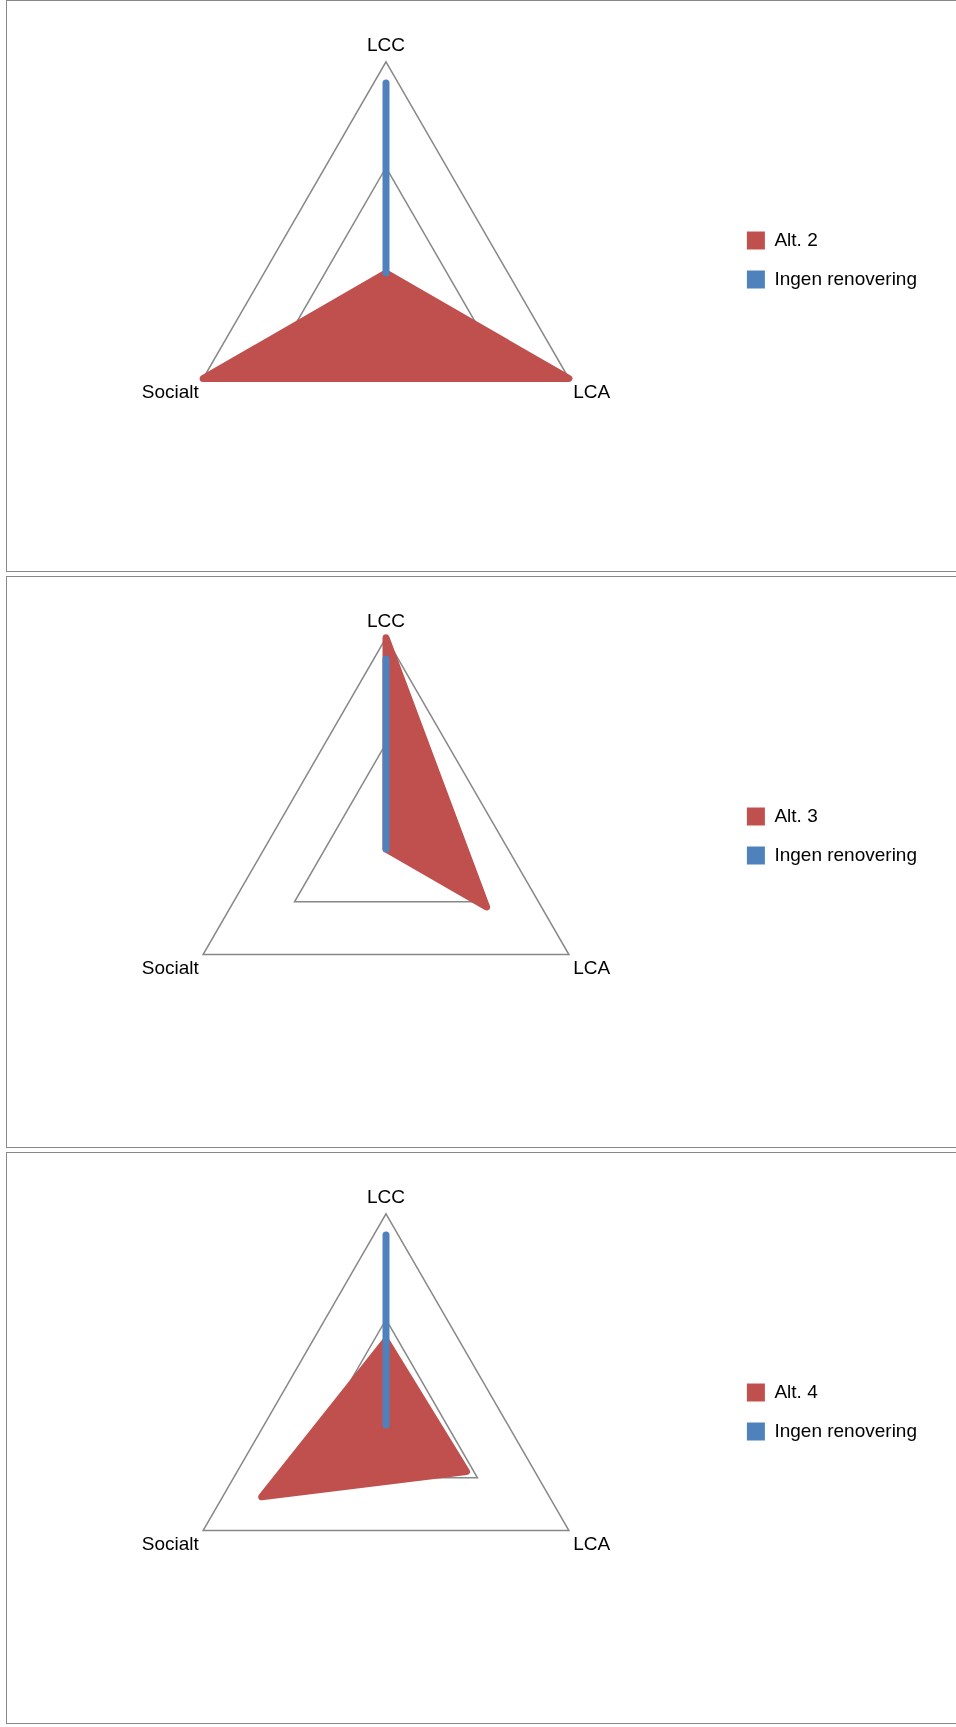 This screenshot has height=1727, width=956. Describe the element at coordinates (796, 239) in the screenshot. I see `legend-label: Alt. 2` at that location.